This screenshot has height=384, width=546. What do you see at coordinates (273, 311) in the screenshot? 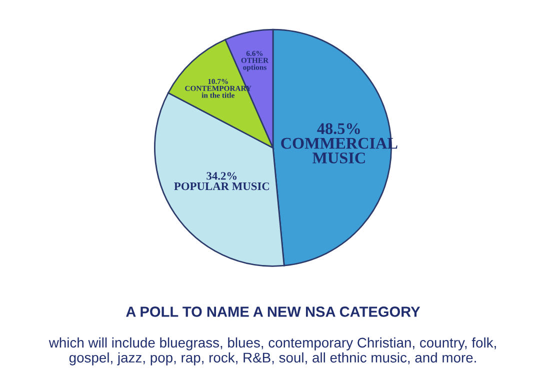
I see `text: A POLL TO NAME A NEW NSA CATEGORY` at bounding box center [273, 311].